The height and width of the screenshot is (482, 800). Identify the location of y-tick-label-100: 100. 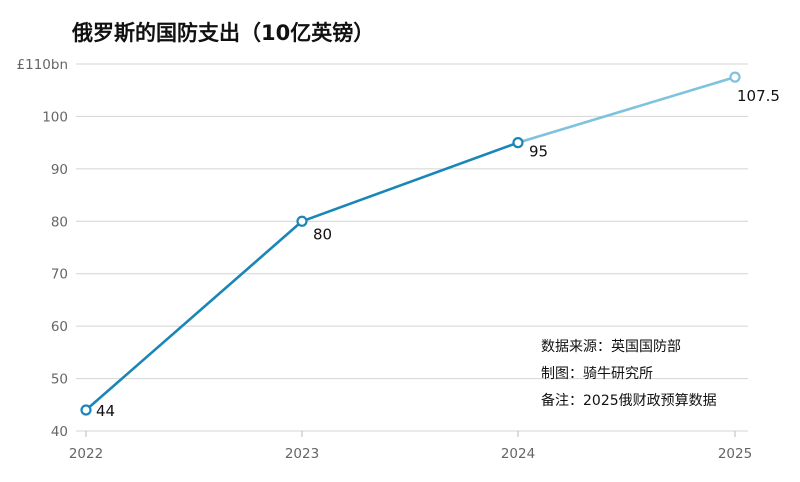
(55, 117).